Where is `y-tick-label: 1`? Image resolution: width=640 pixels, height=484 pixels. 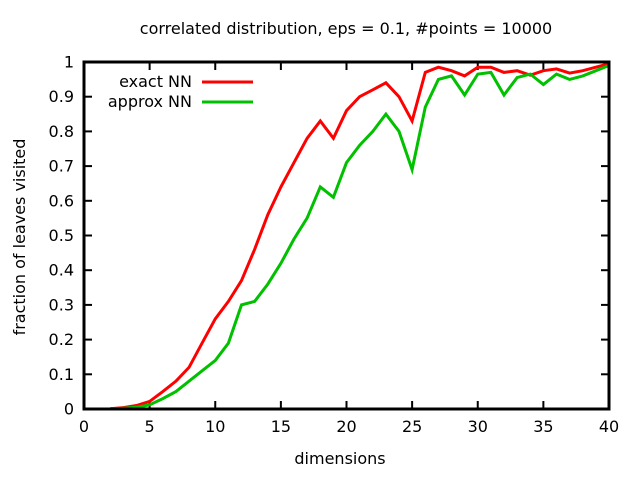 y-tick-label: 1 is located at coordinates (69, 62).